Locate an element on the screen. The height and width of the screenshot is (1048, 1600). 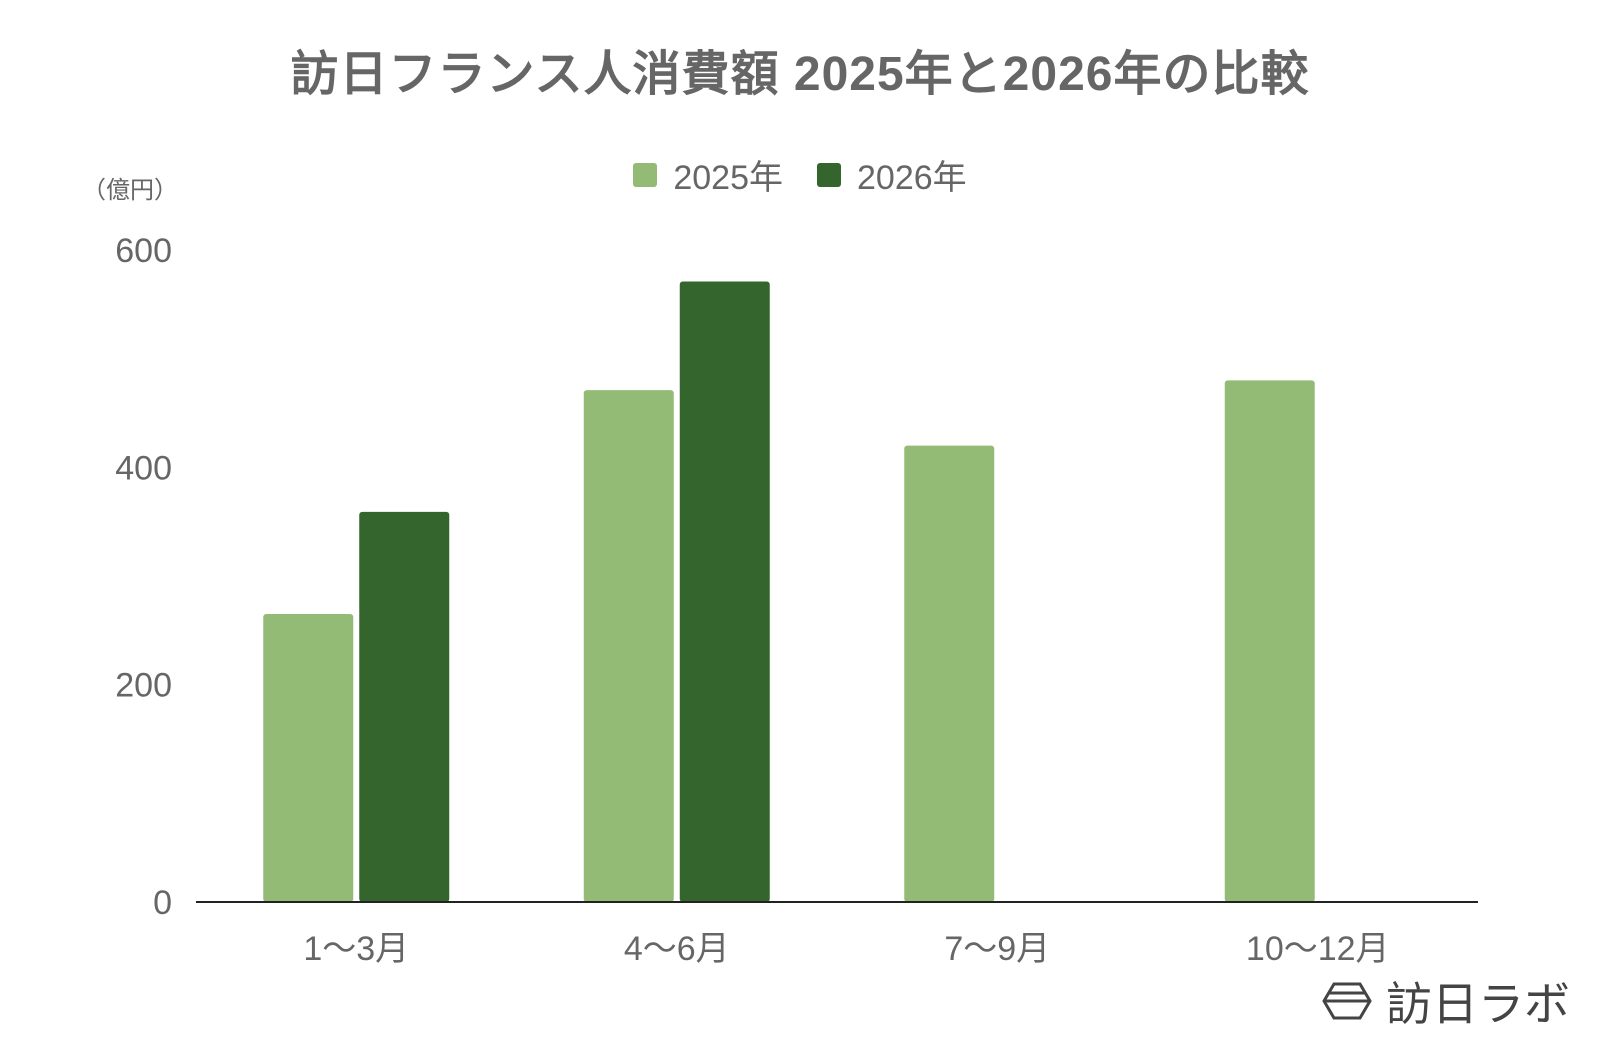
legend-label-2026: 2026年 is located at coordinates (912, 178).